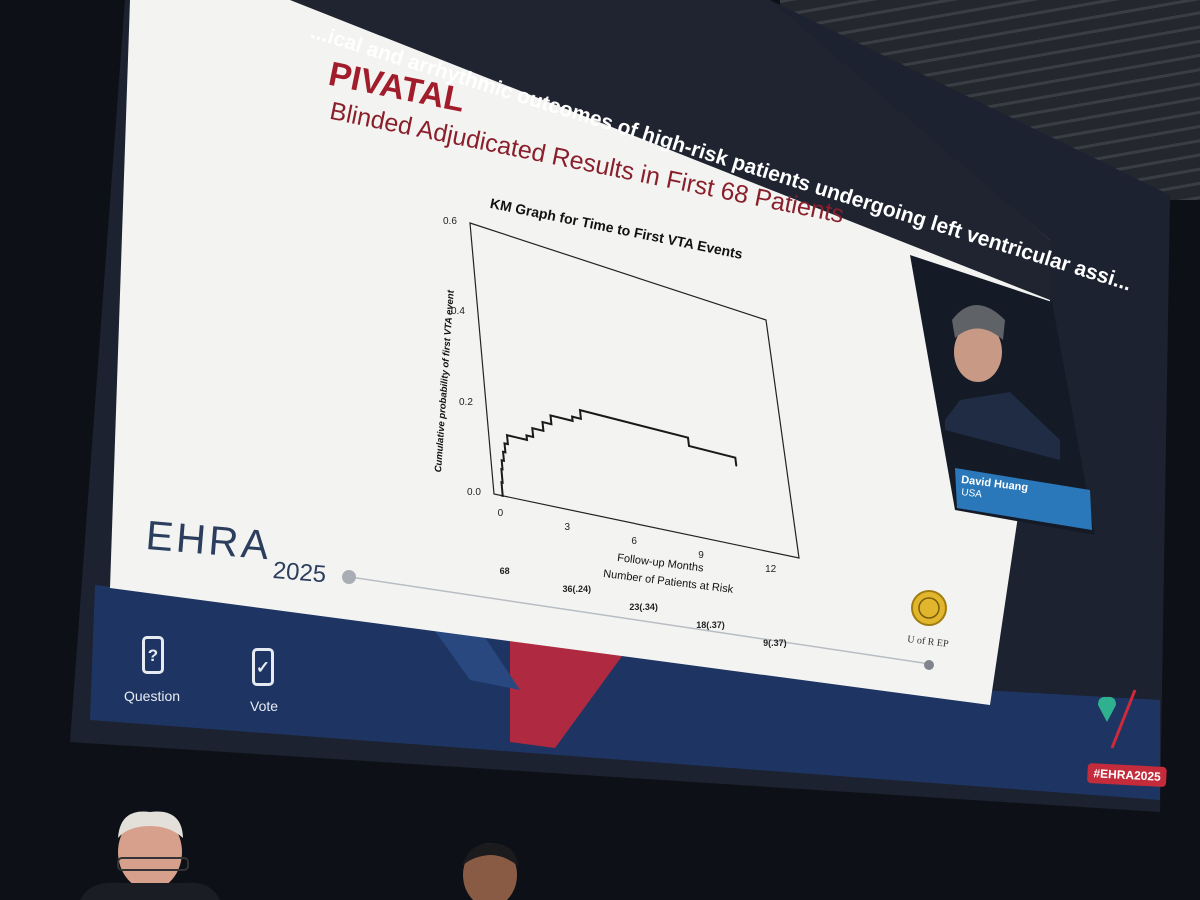 This screenshot has width=1200, height=900. Describe the element at coordinates (640, 620) in the screenshot. I see `progress-rail` at that location.